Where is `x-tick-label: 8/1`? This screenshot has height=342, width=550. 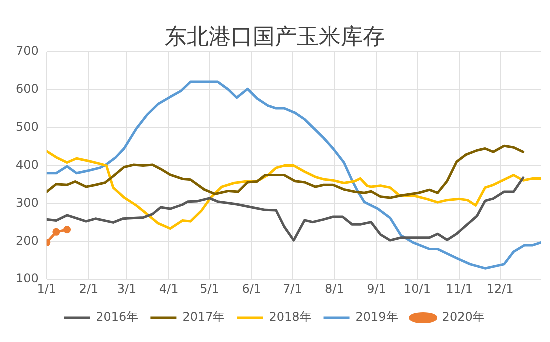 x-tick-label: 8/1 is located at coordinates (334, 289).